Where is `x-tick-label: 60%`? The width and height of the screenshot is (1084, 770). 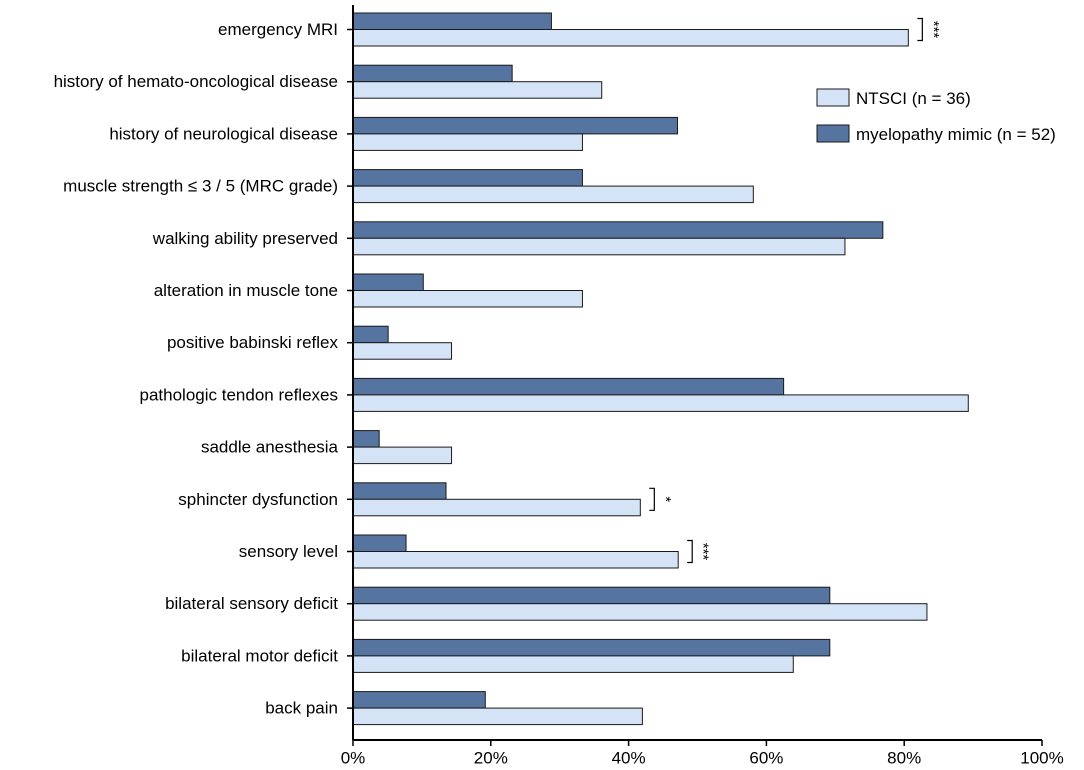 x-tick-label: 60% is located at coordinates (766, 758).